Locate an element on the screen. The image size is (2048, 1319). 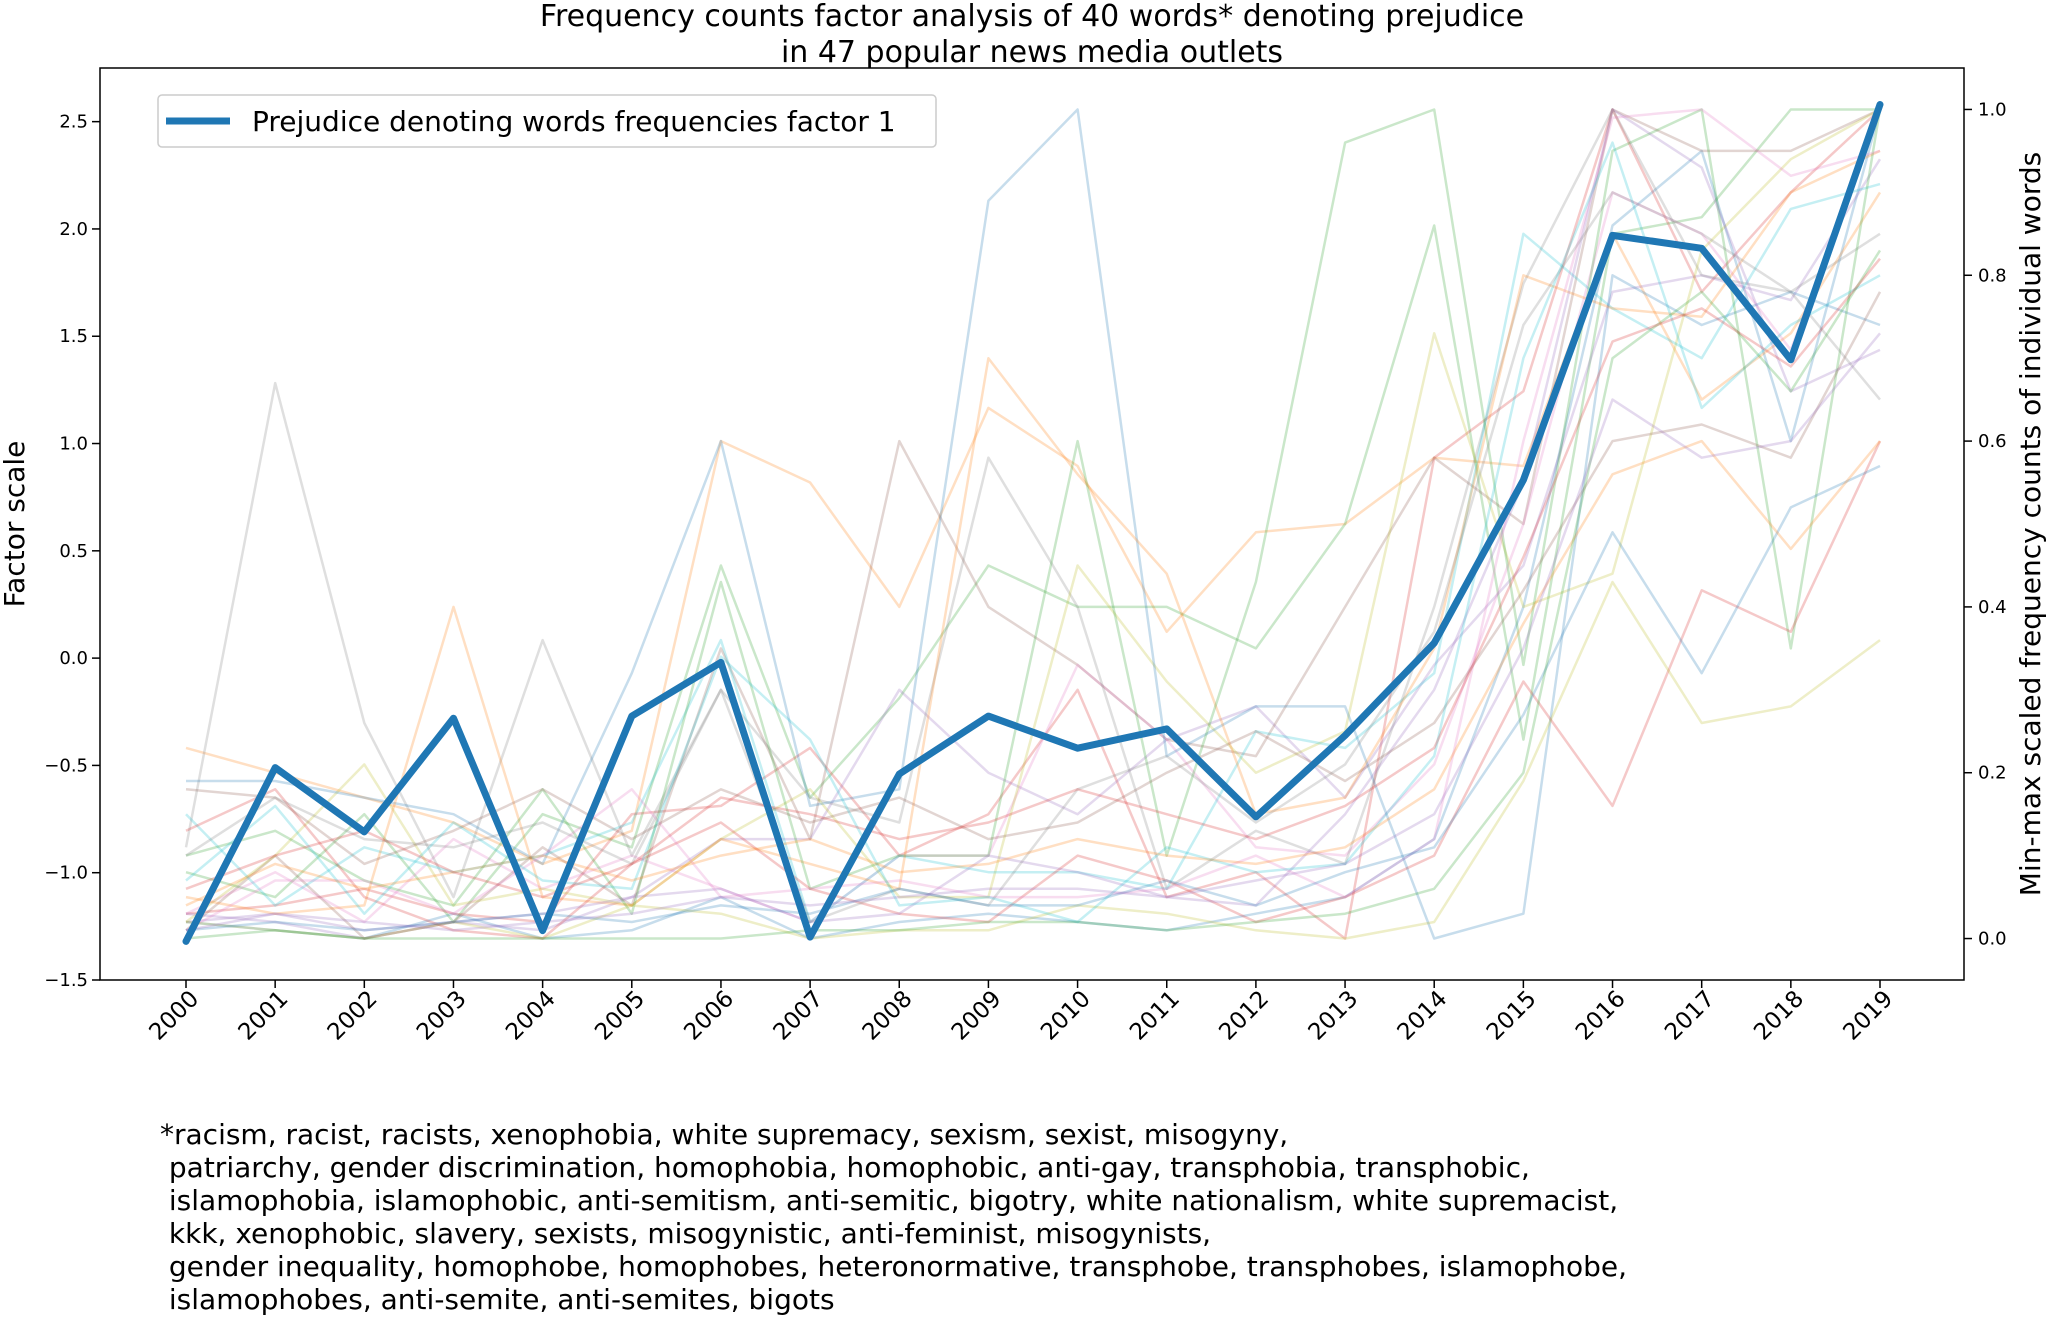
right-y-axis: 1.0 0.8 0.6 0.4 0.2 0.0 is located at coordinates (1985, 524).